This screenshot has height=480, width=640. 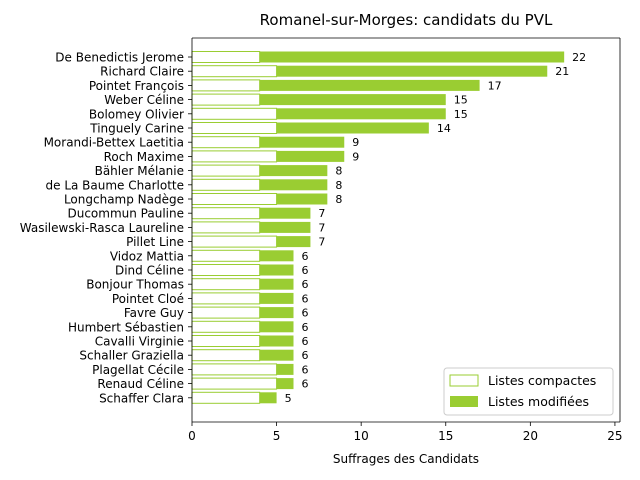 I want to click on x-tick-label: 15, so click(x=445, y=436).